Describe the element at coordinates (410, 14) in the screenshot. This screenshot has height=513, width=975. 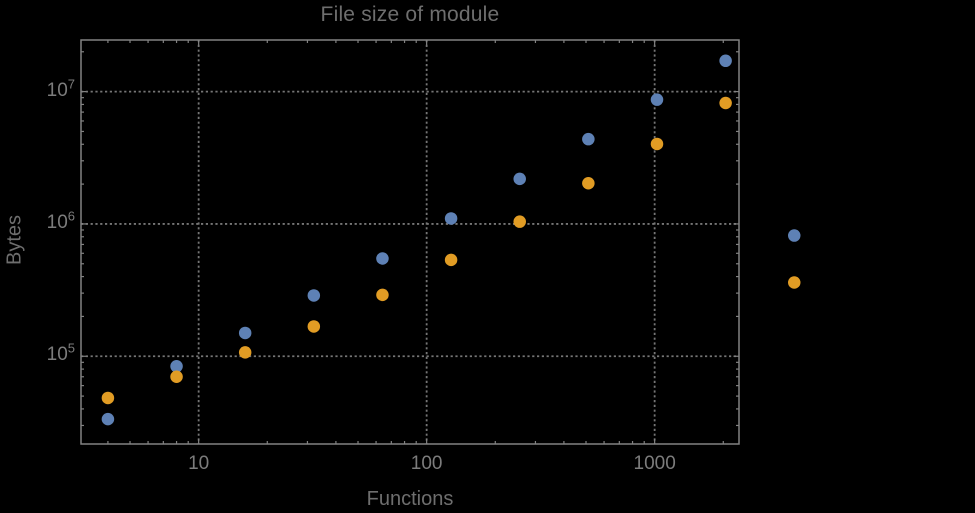
I see `chart-title: File size of module` at that location.